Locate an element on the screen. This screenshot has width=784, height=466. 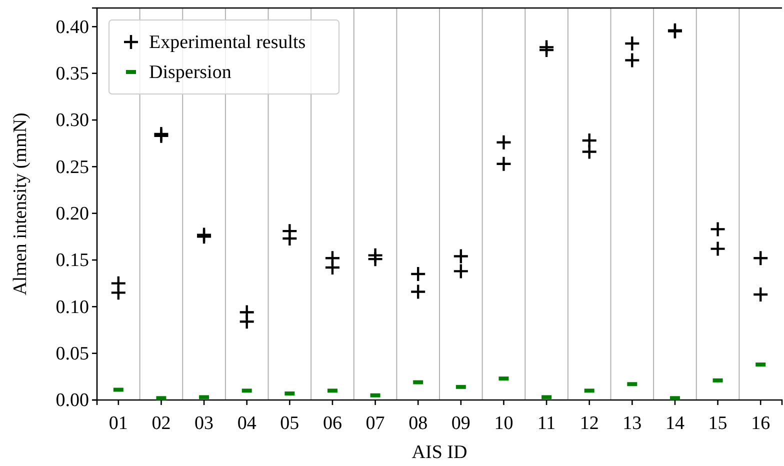
x-tick-label: 04 is located at coordinates (247, 423).